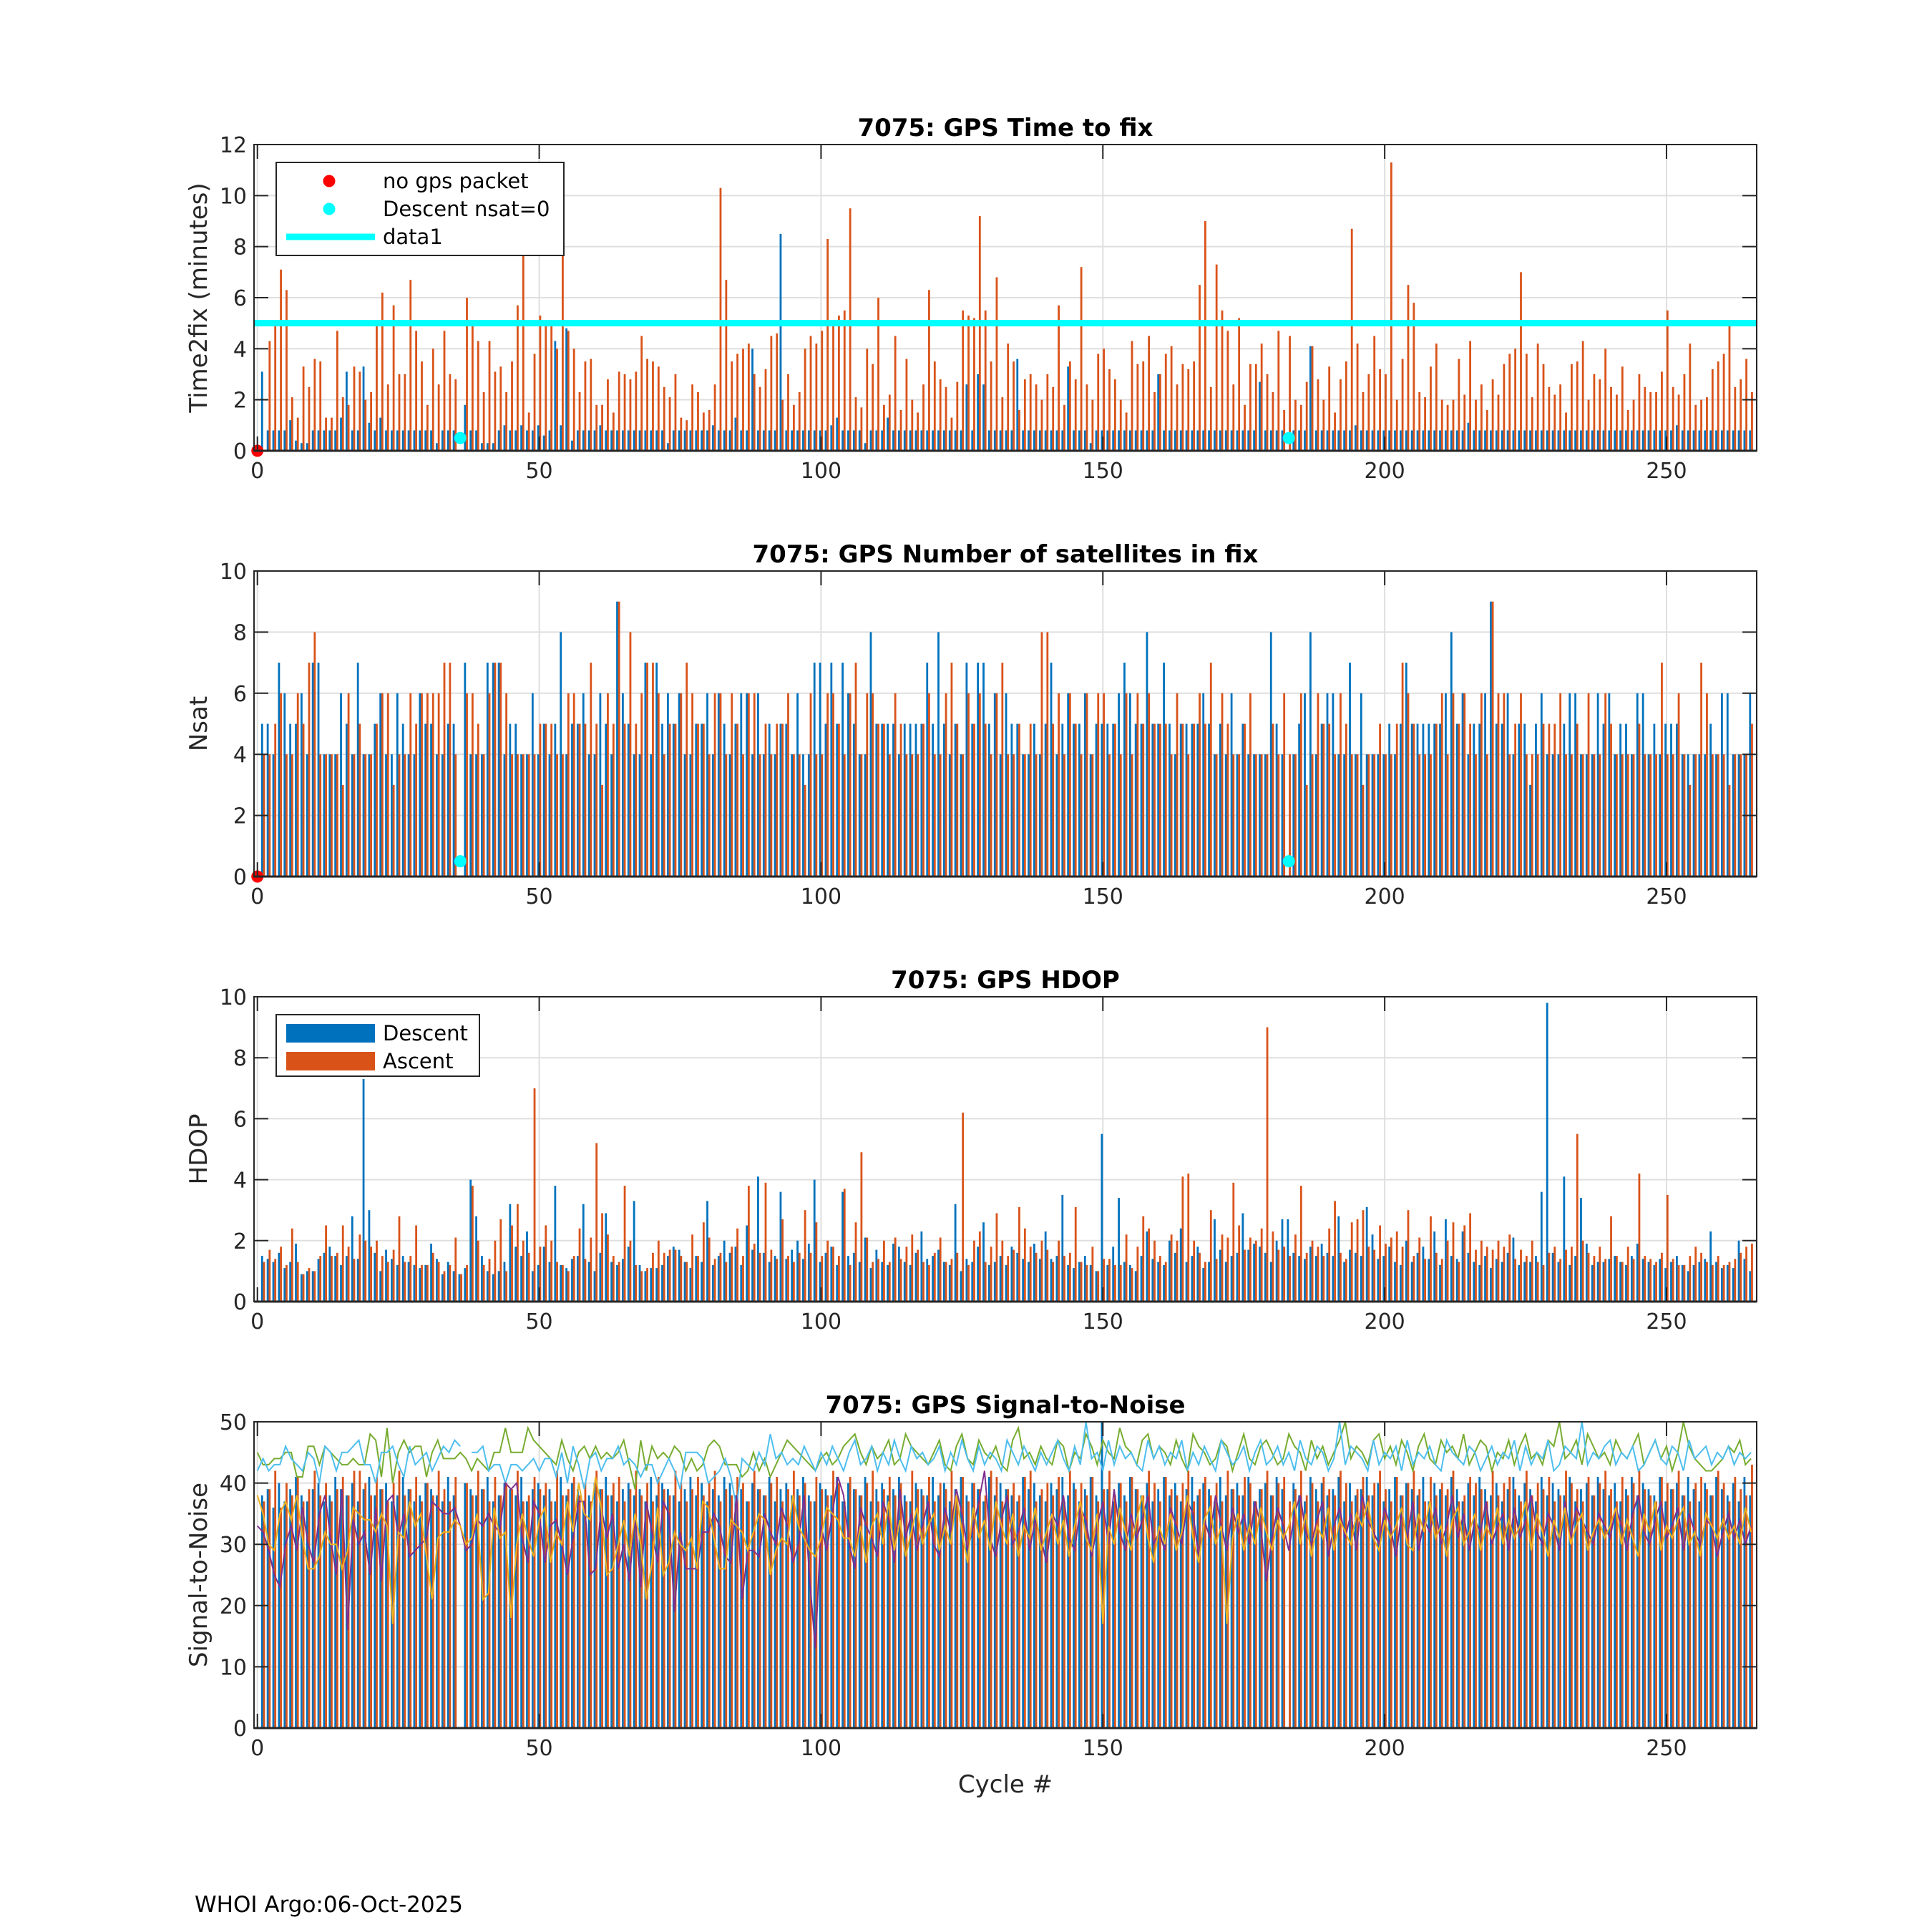  I want to click on x-tick-label: 150, so click(1103, 1748).